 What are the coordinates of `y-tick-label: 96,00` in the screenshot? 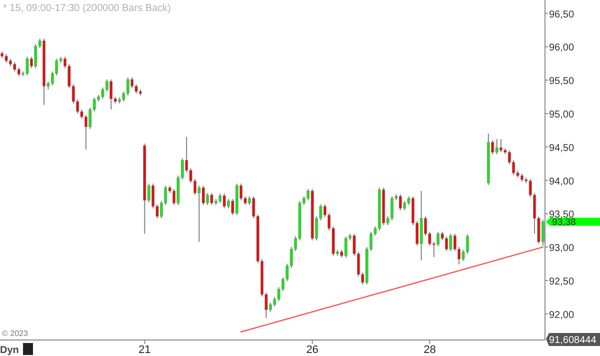 It's located at (561, 48).